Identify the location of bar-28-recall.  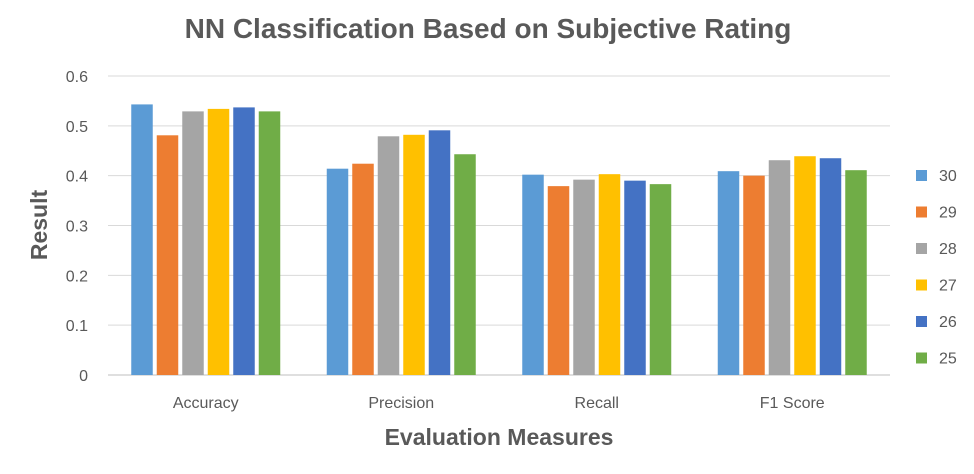
(584, 277).